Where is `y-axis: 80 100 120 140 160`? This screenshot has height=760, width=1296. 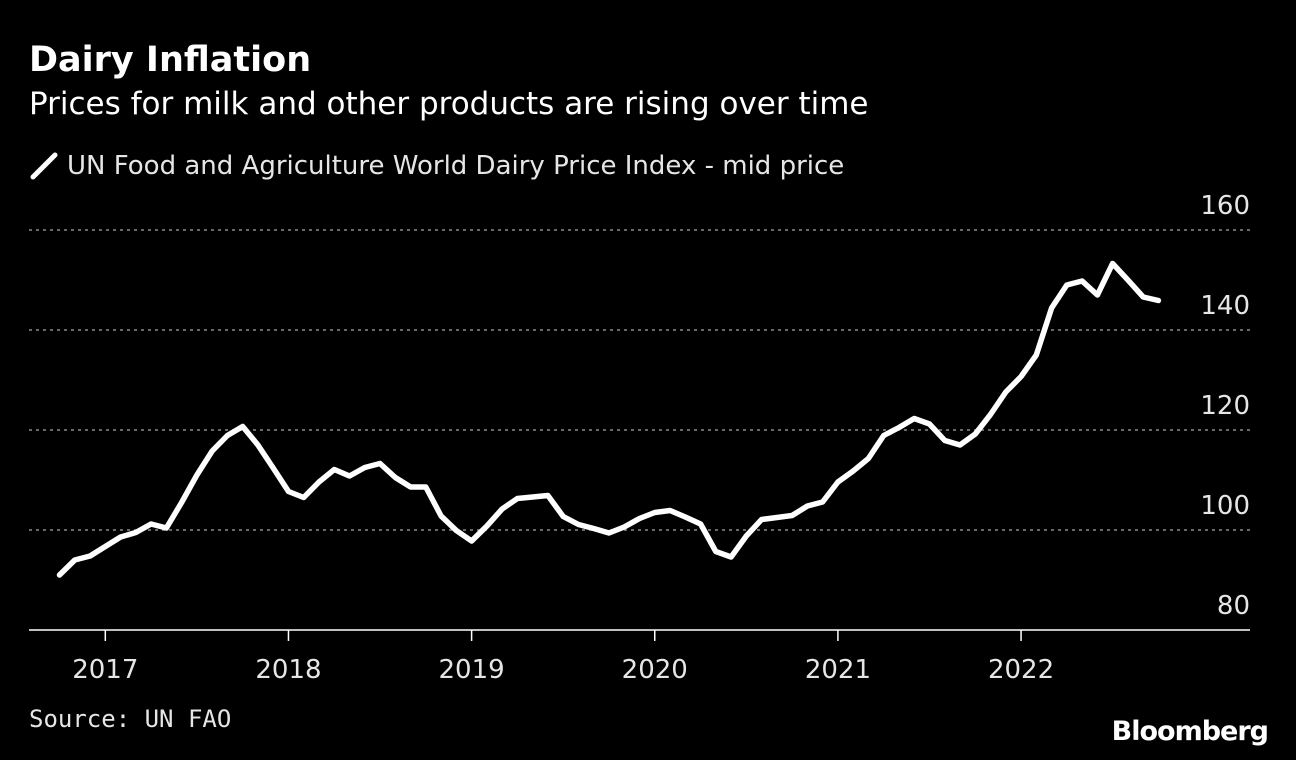
y-axis: 80 100 120 140 160 is located at coordinates (1225, 406).